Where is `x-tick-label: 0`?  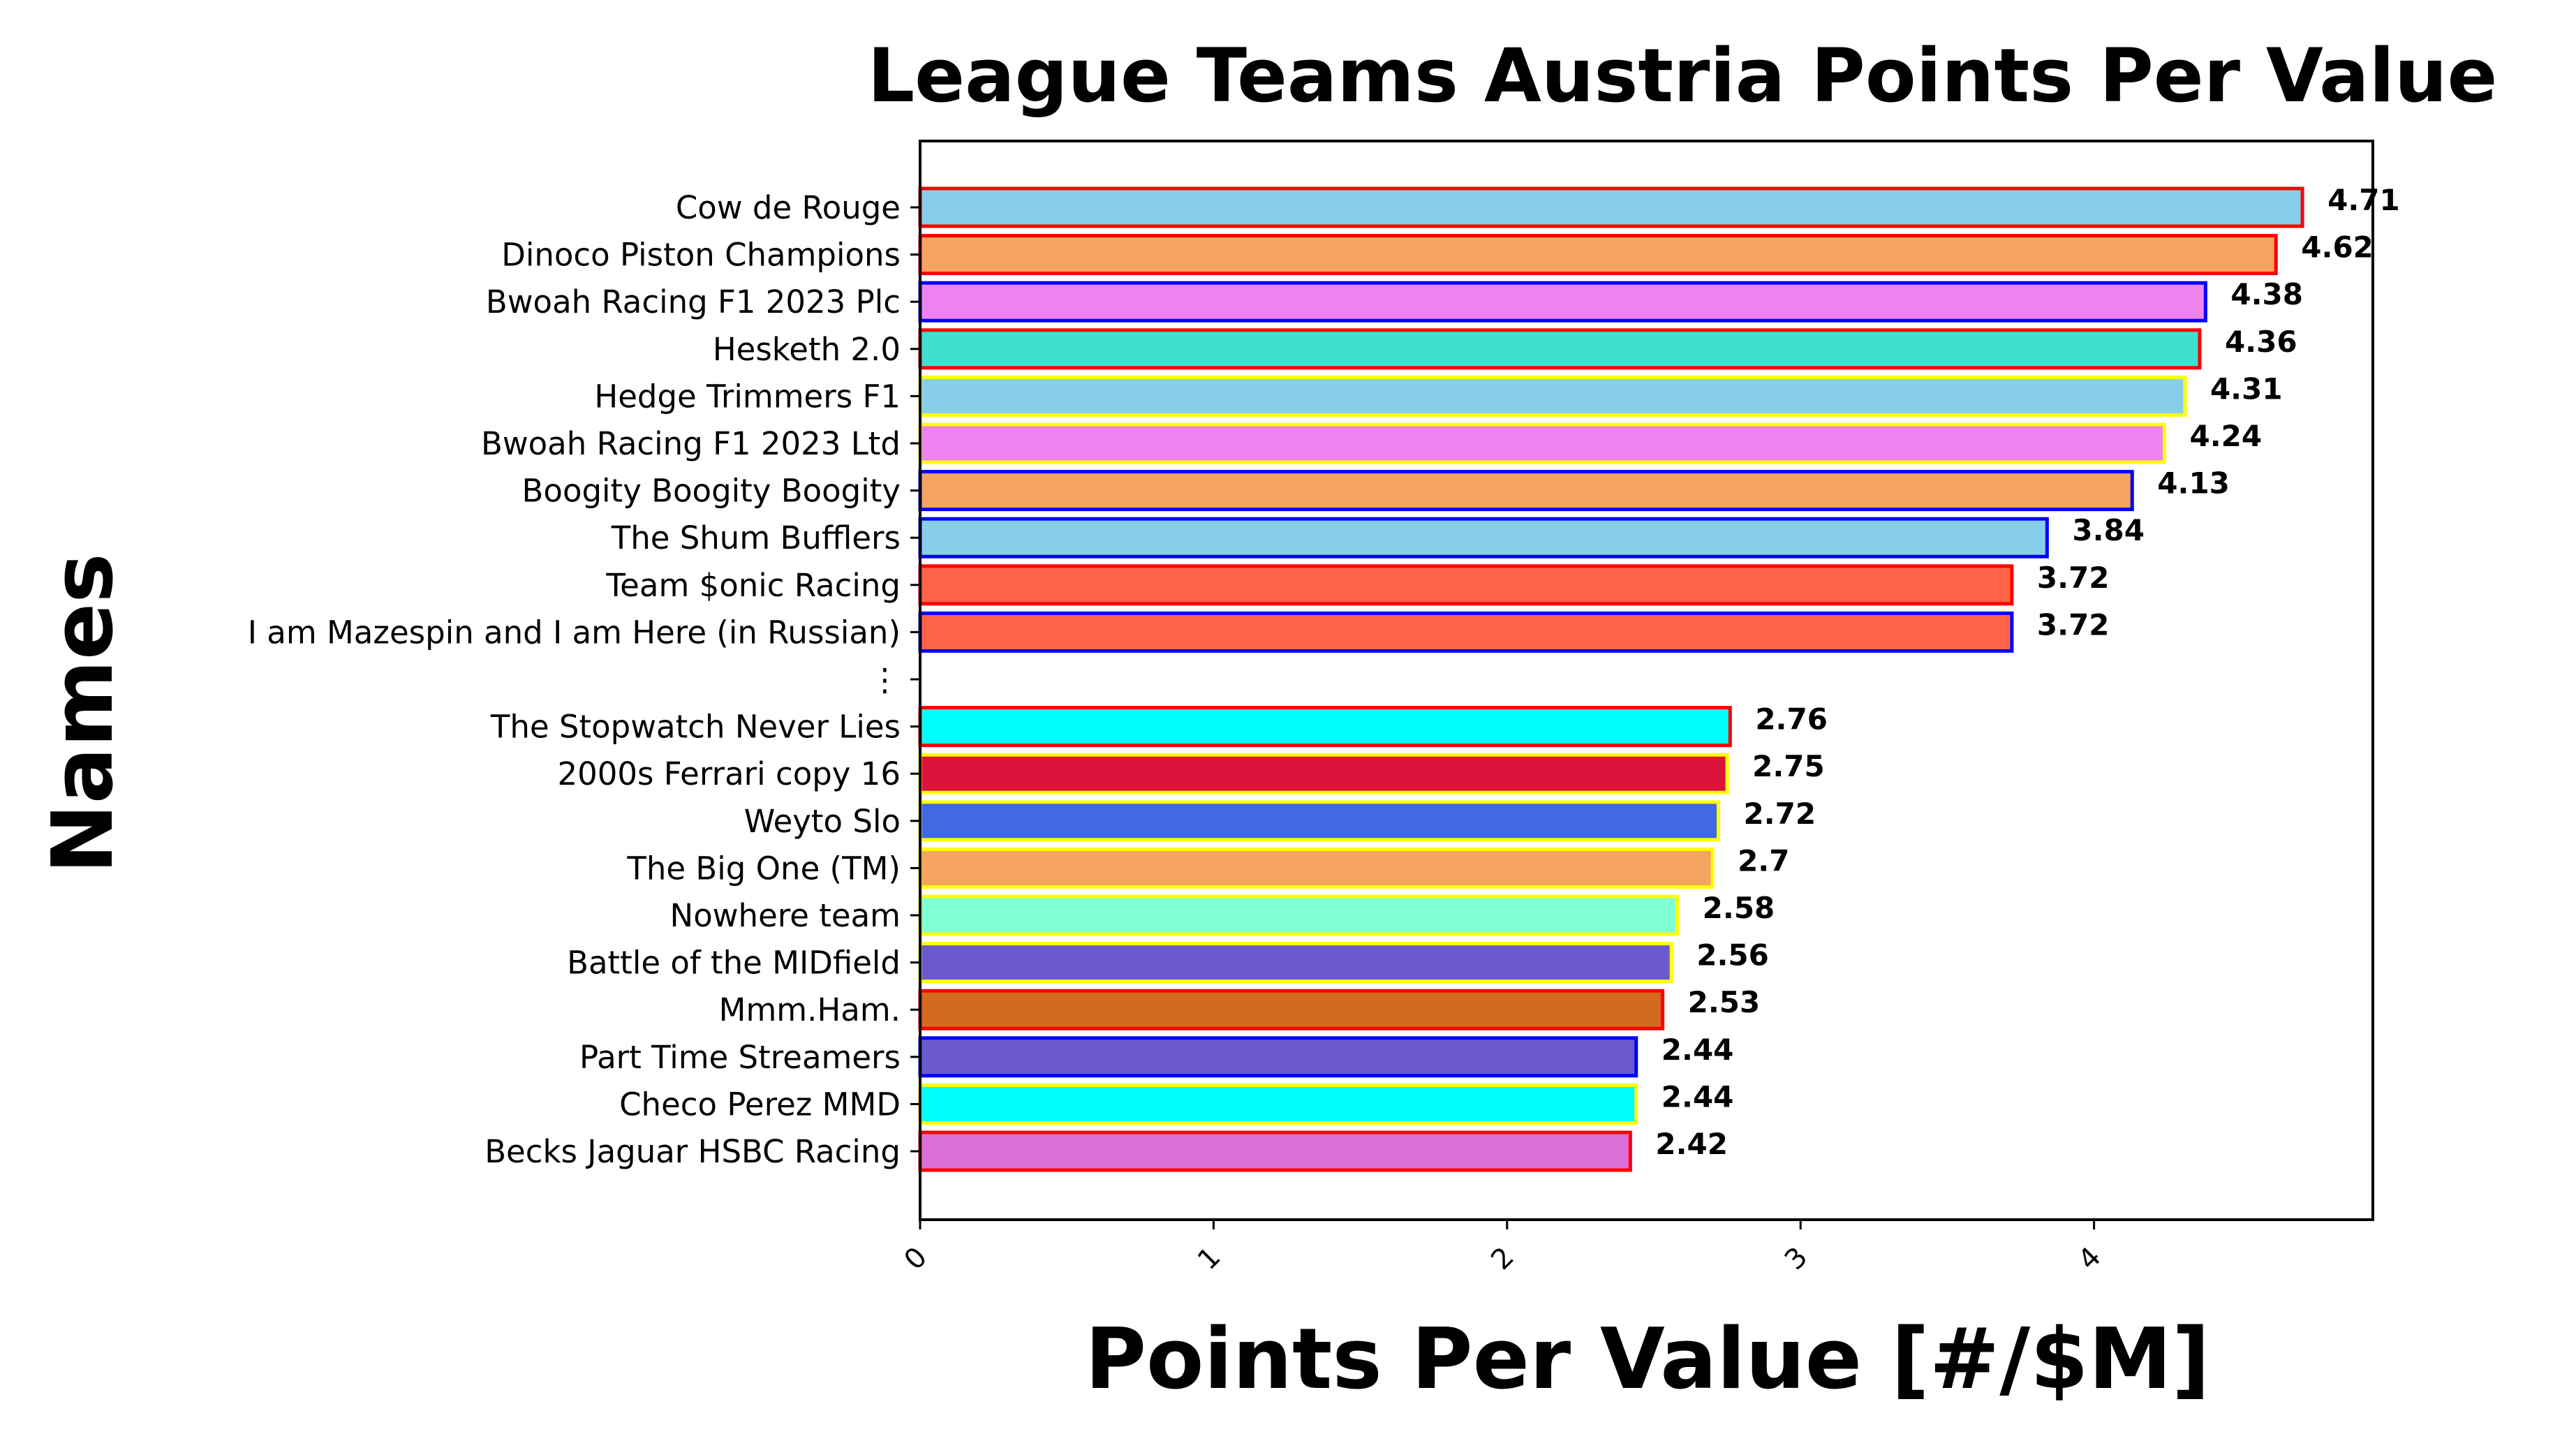 x-tick-label: 0 is located at coordinates (916, 1259).